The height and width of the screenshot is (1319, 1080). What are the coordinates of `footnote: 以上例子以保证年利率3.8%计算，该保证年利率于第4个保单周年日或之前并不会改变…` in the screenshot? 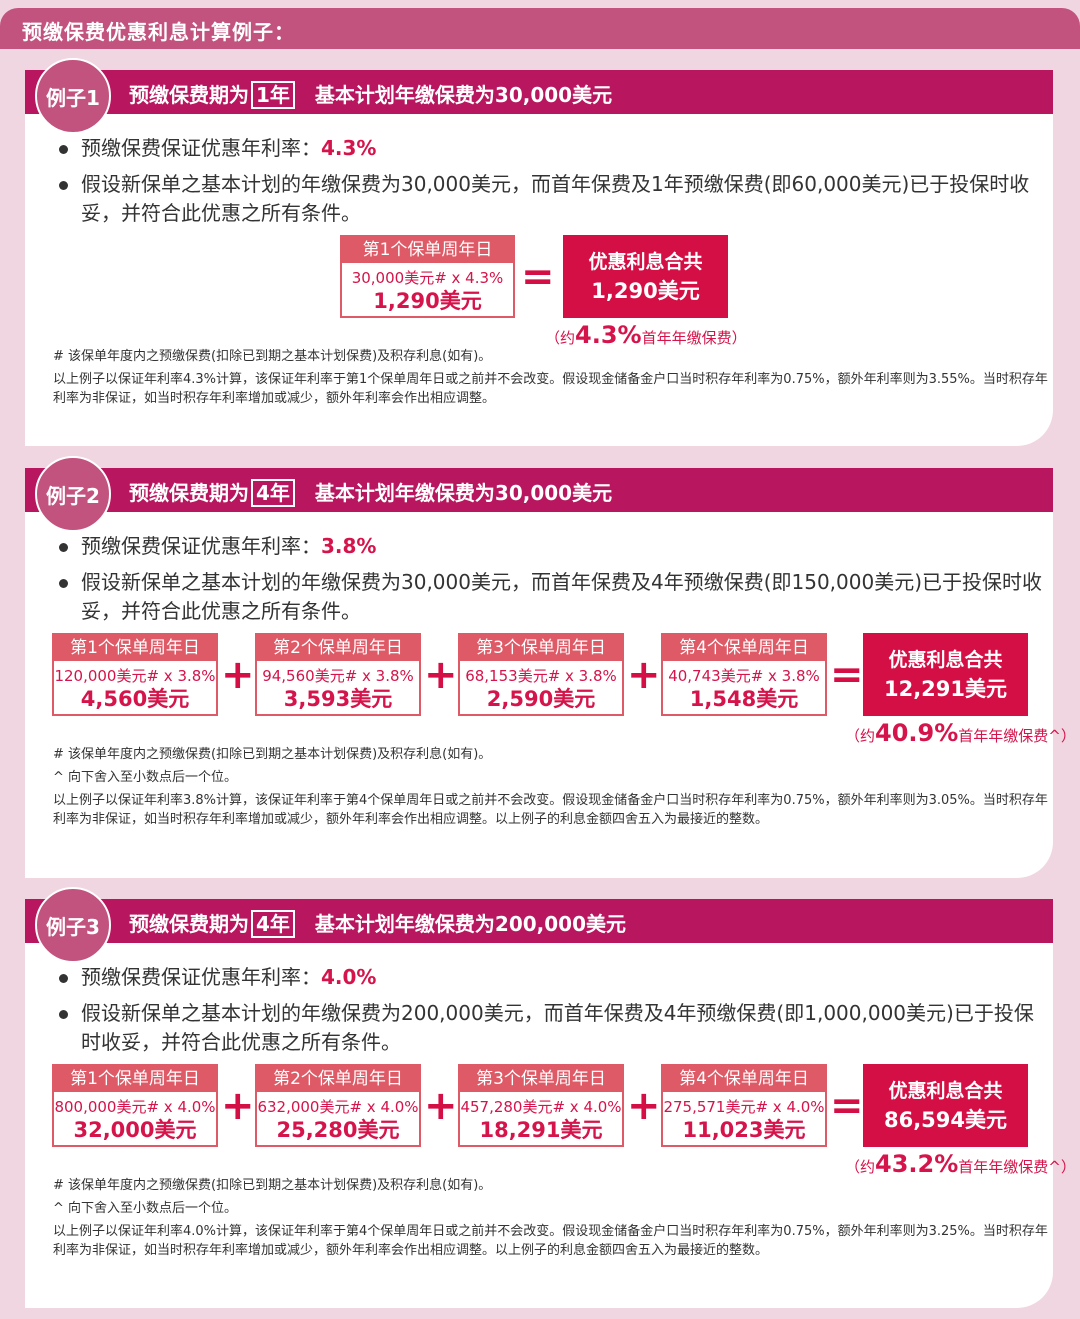 It's located at (550, 810).